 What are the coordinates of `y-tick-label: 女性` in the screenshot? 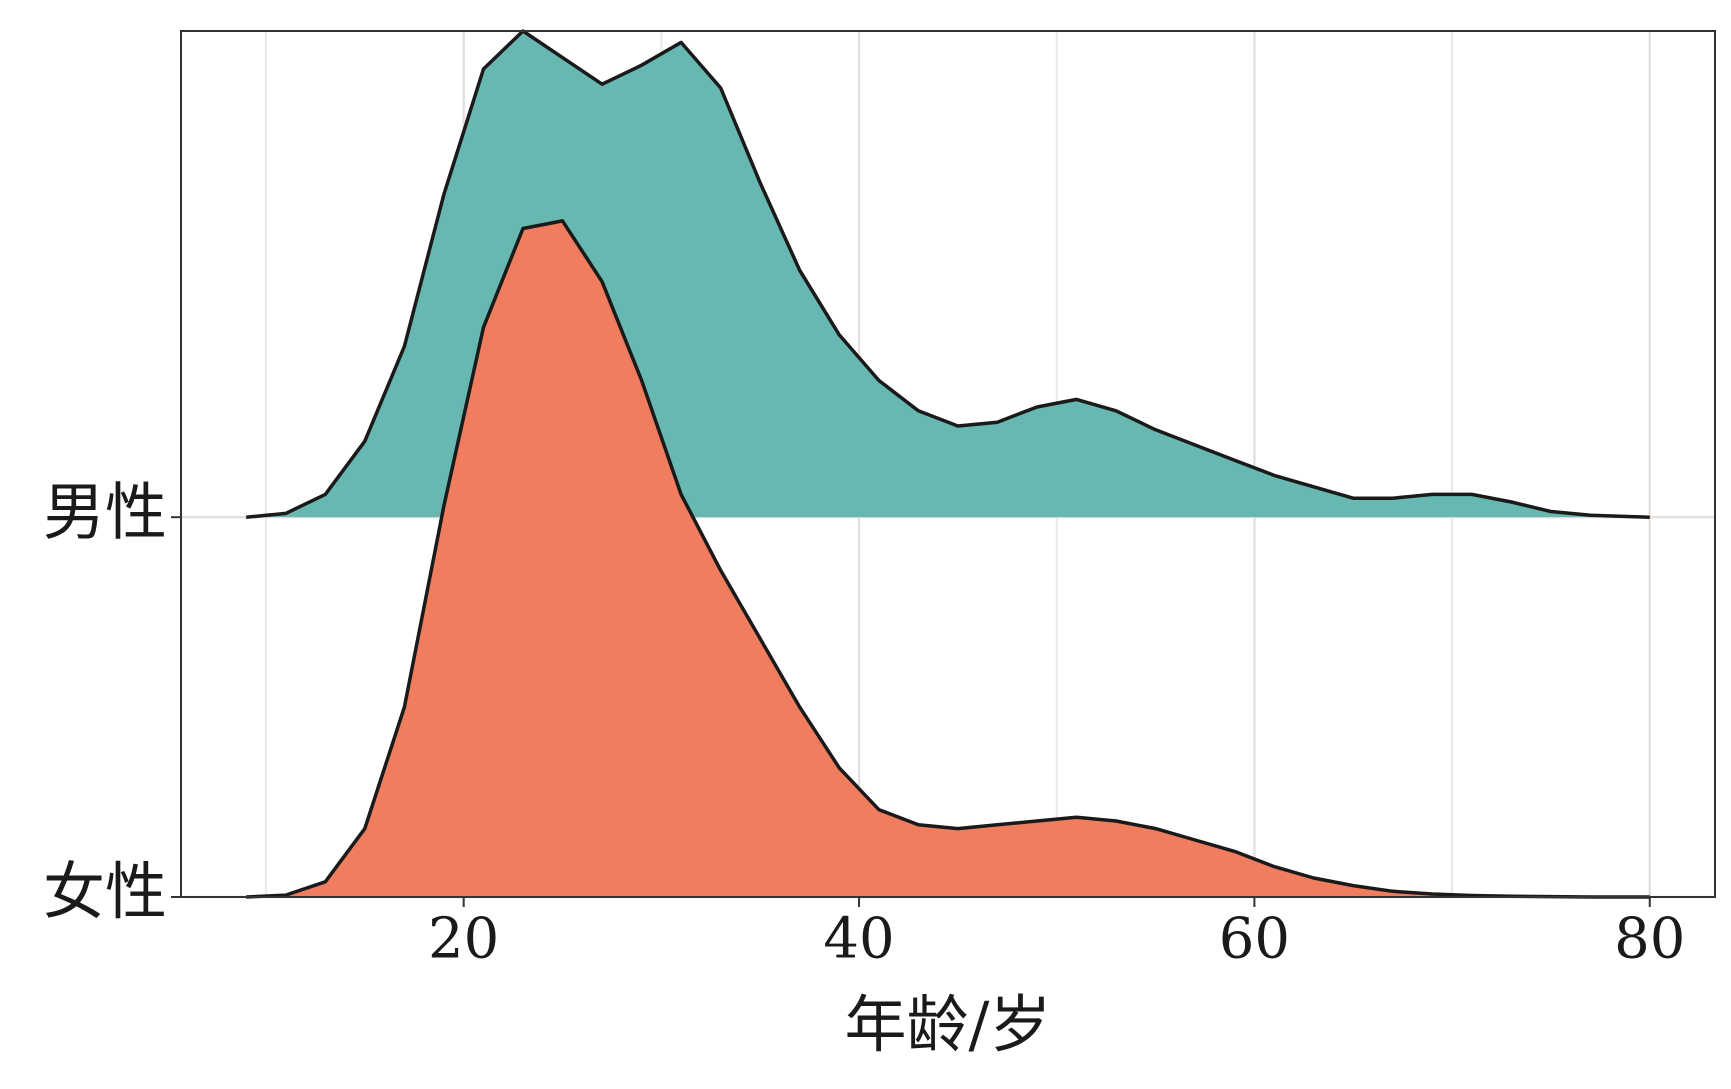 It's located at (105, 891).